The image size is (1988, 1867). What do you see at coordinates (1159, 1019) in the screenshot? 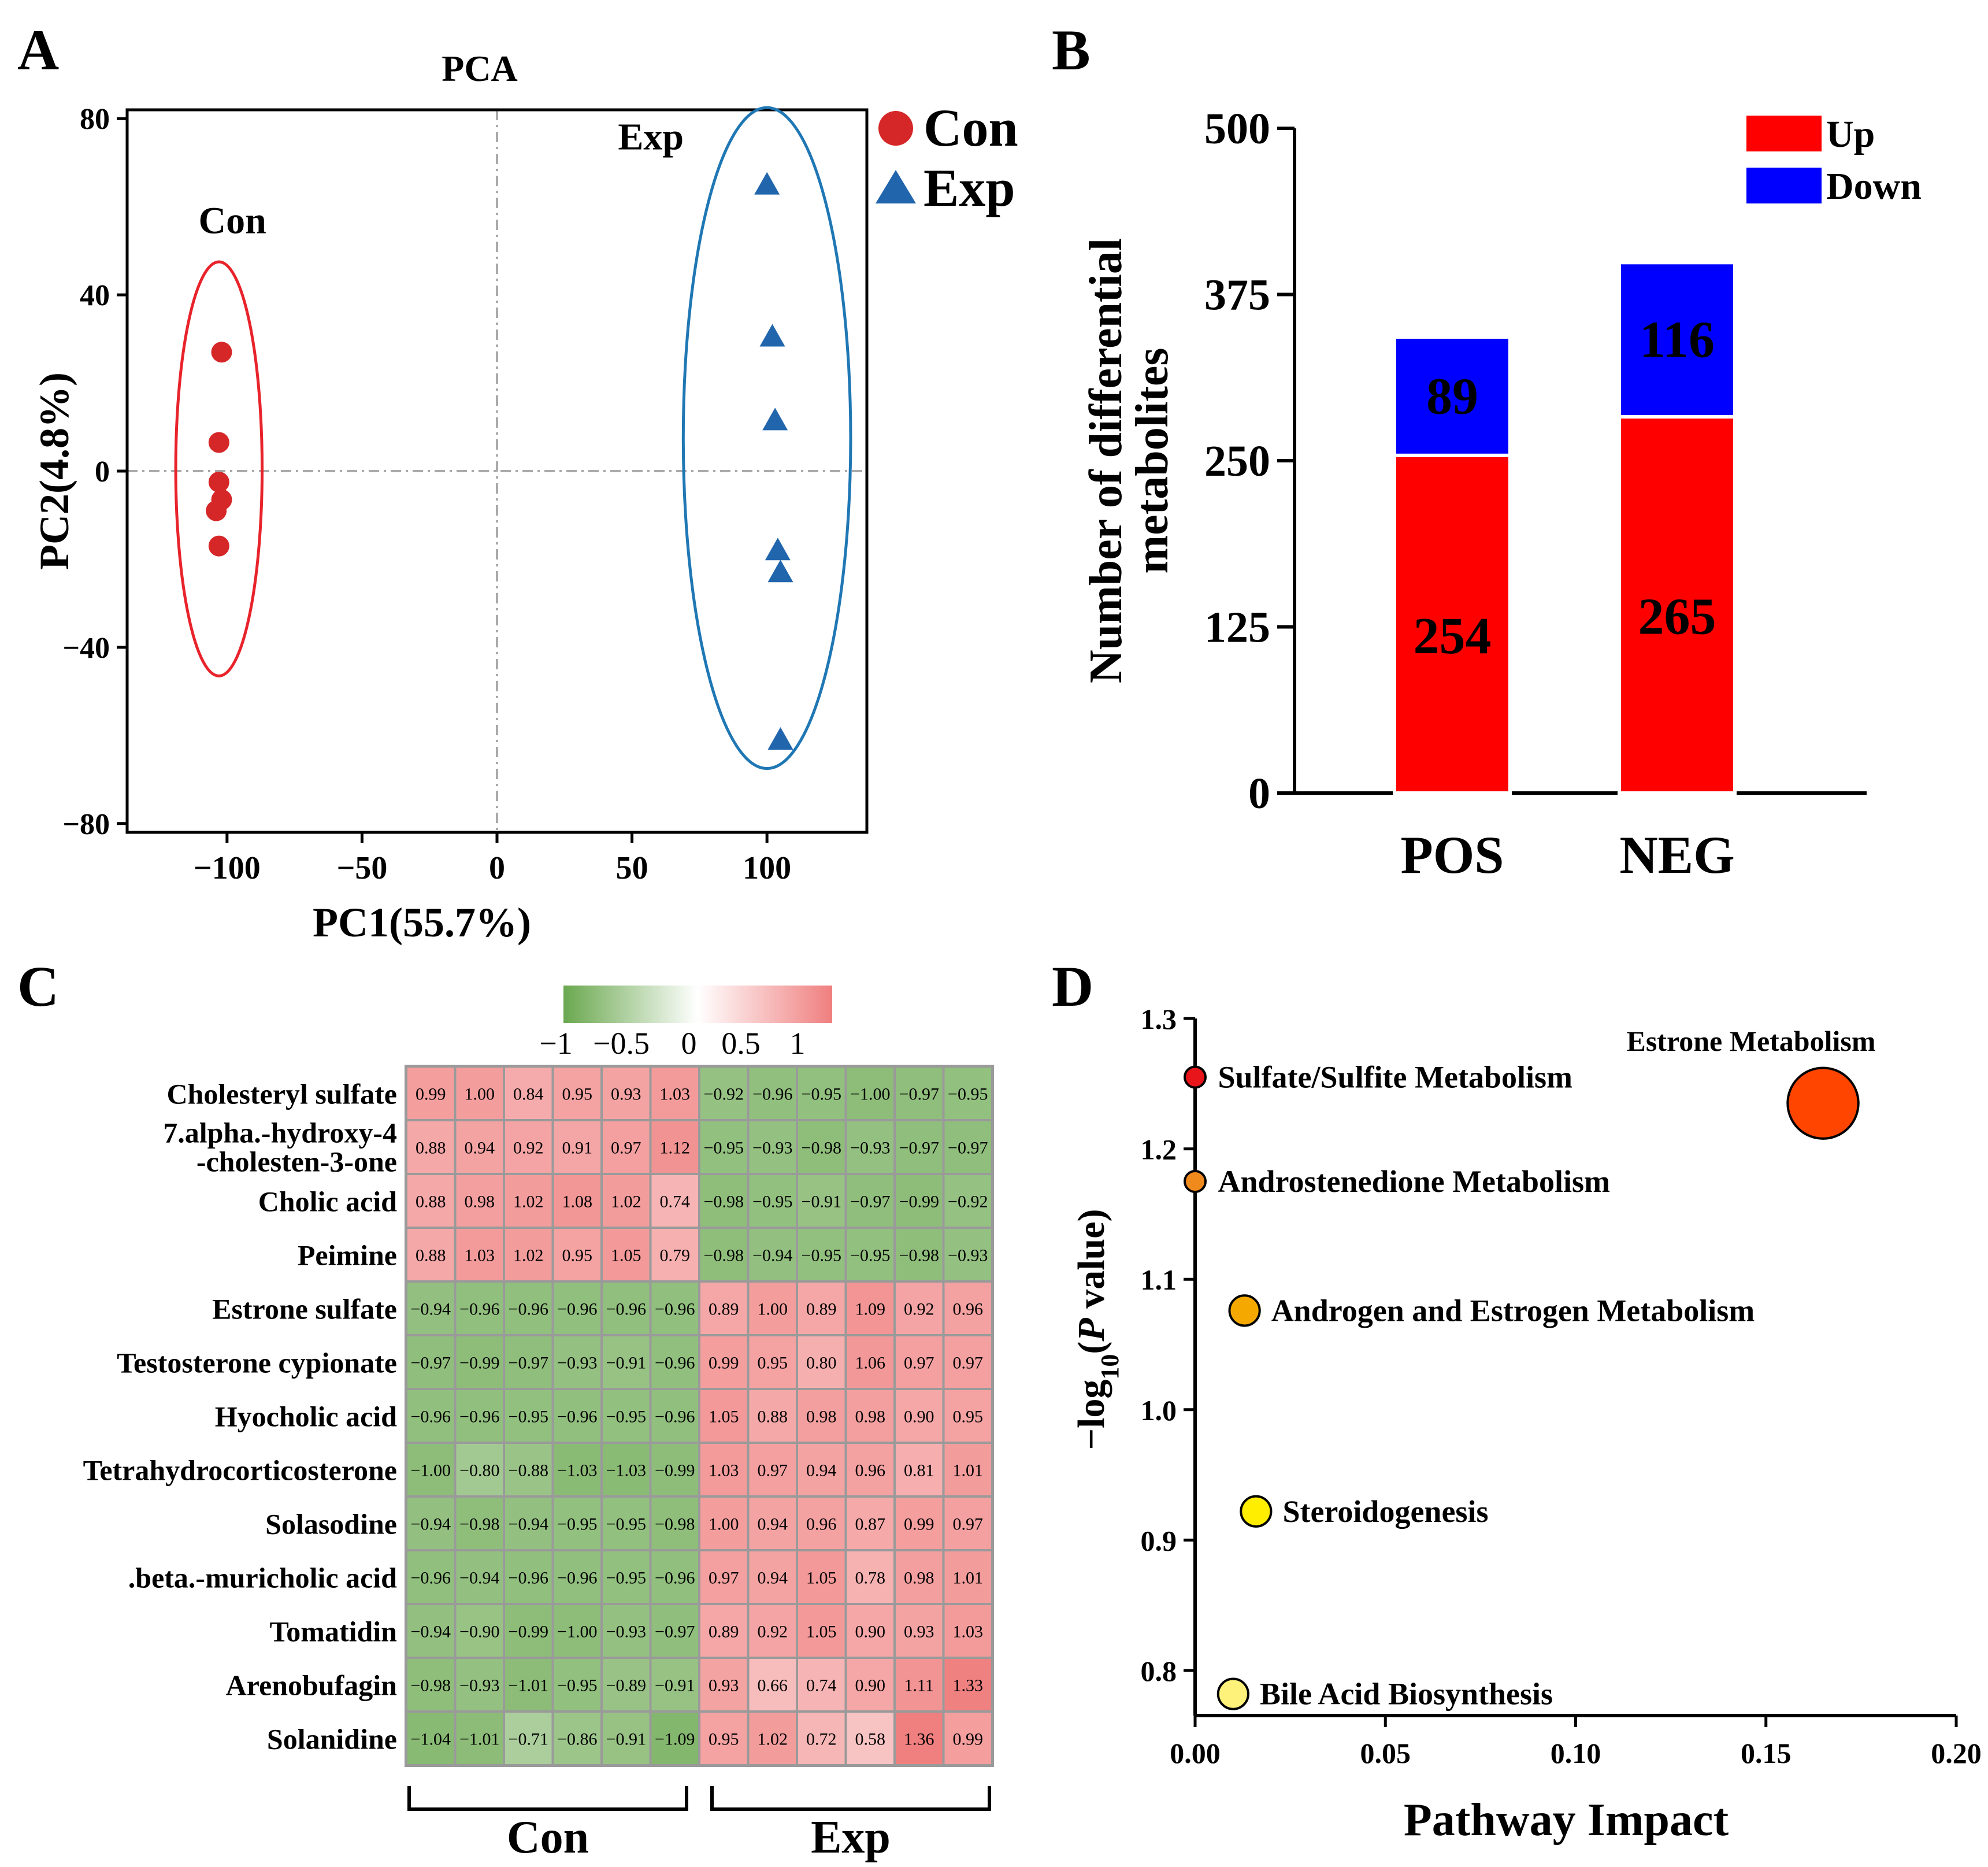
I see `y-tick-label: 1.3` at bounding box center [1159, 1019].